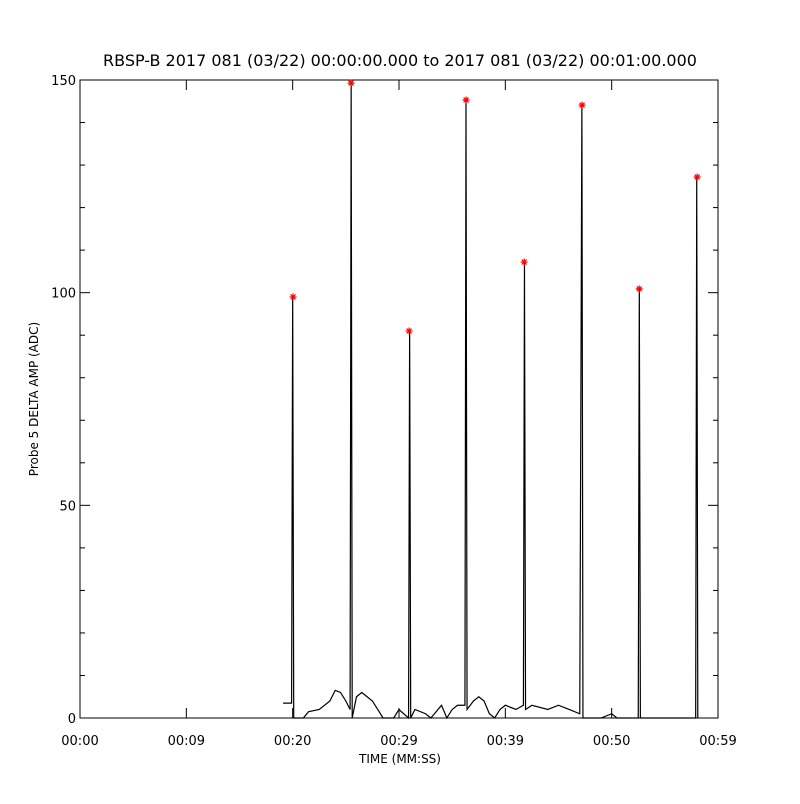  I want to click on x-tick-label: 00:59, so click(717, 741).